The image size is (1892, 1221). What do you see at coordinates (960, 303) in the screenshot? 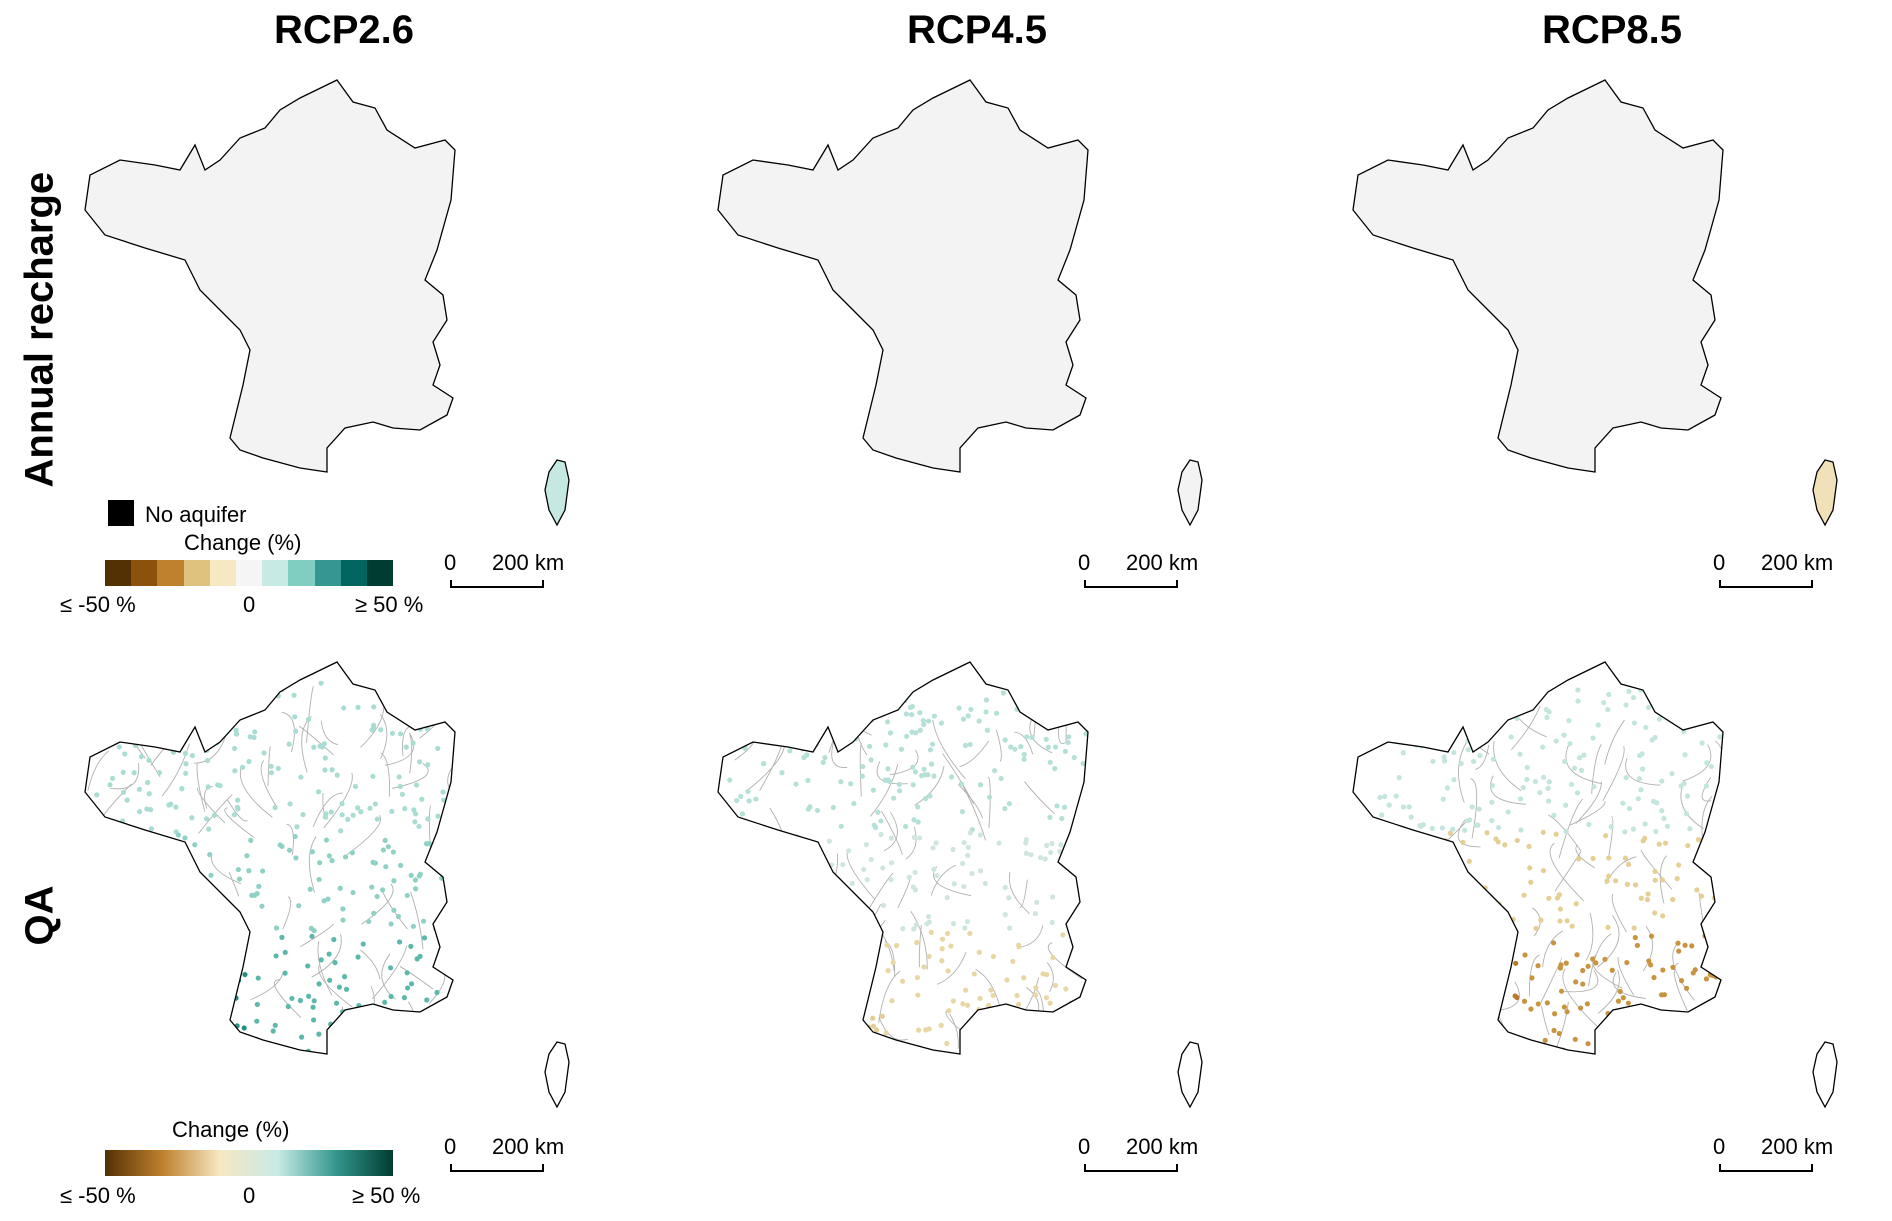
I see `map-france` at bounding box center [960, 303].